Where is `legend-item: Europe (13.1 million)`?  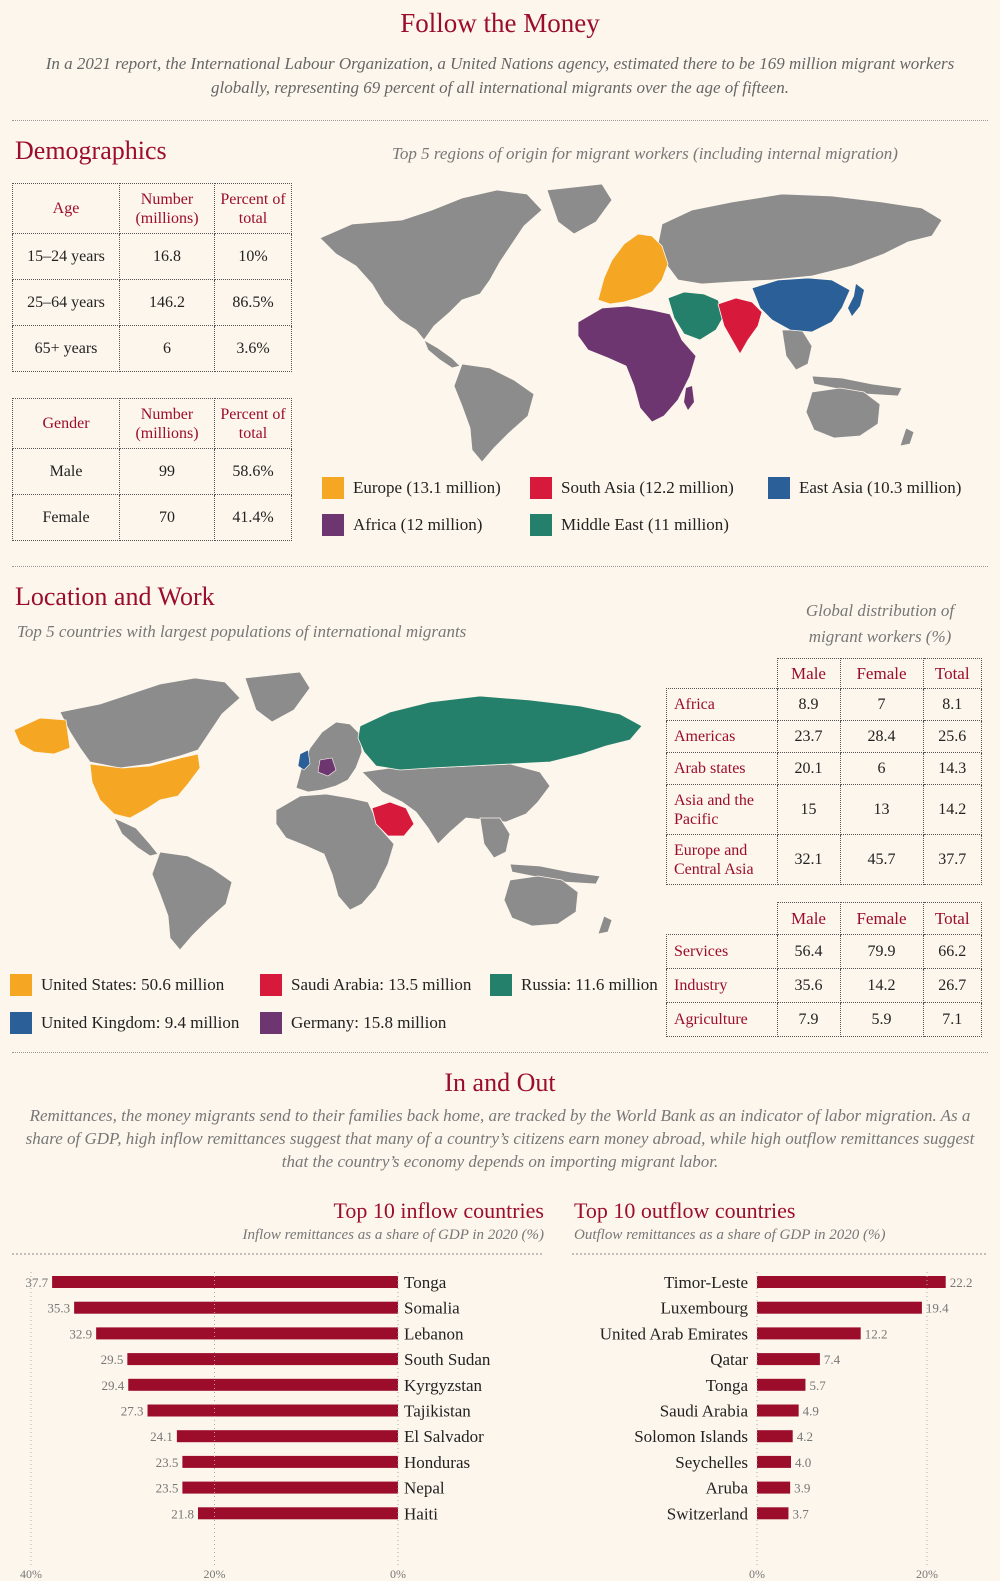
legend-item: Europe (13.1 million) is located at coordinates (411, 488).